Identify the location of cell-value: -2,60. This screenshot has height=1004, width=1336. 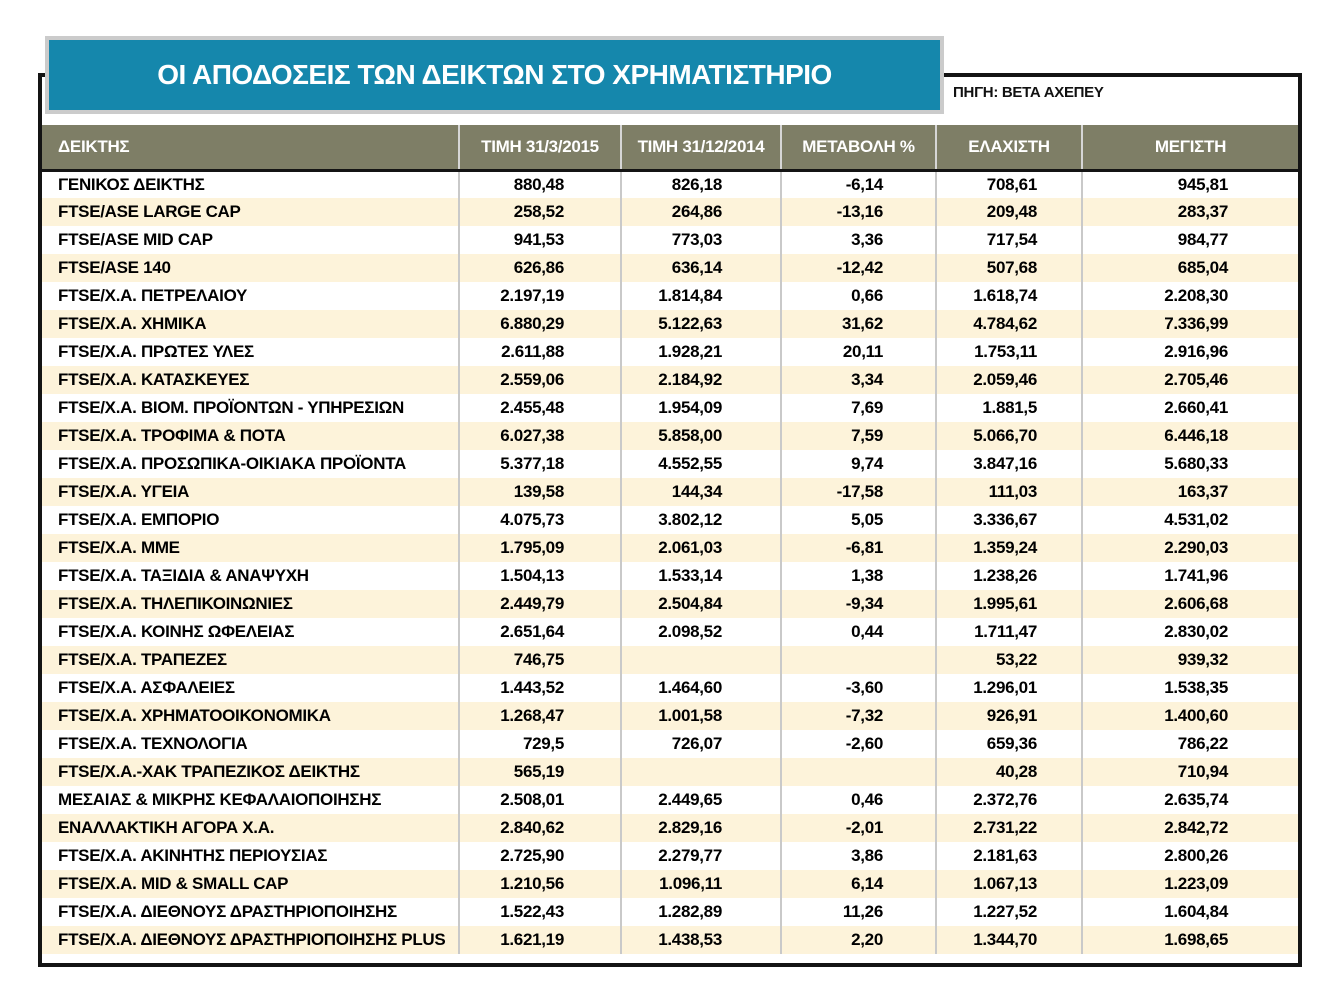
(858, 744).